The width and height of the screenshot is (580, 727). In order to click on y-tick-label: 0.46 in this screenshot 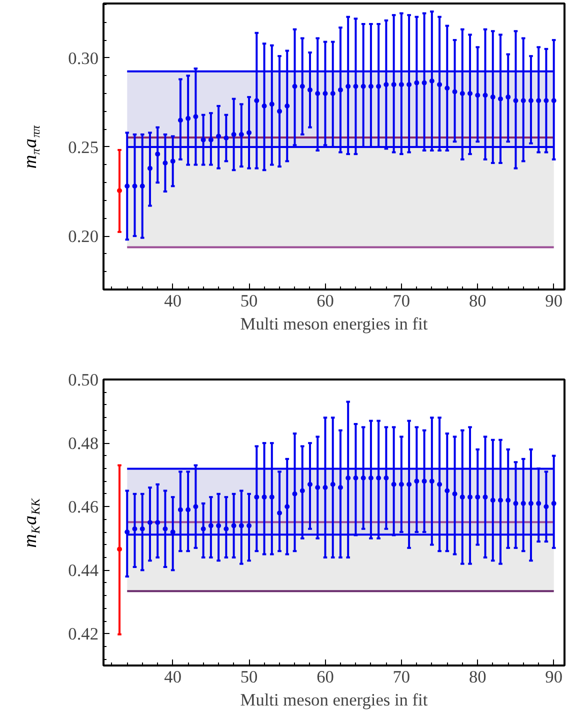, I will do `click(83, 507)`.